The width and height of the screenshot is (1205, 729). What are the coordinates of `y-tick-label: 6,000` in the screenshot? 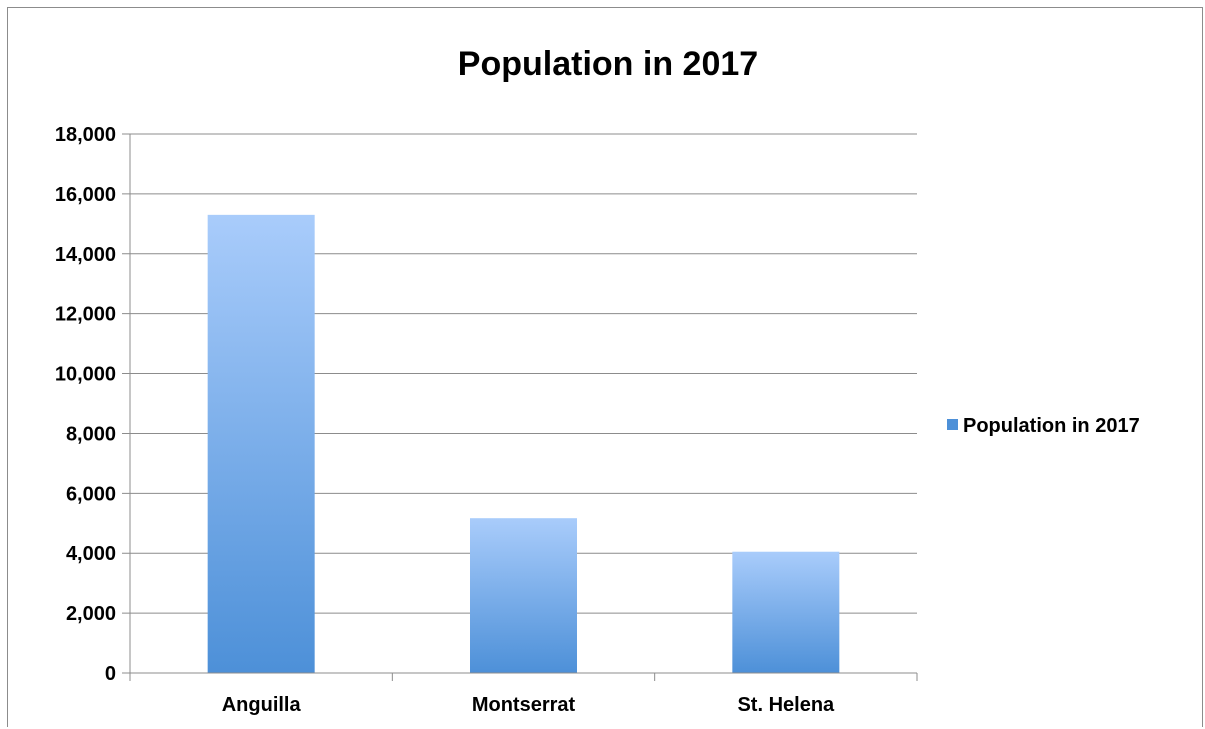 It's located at (91, 494).